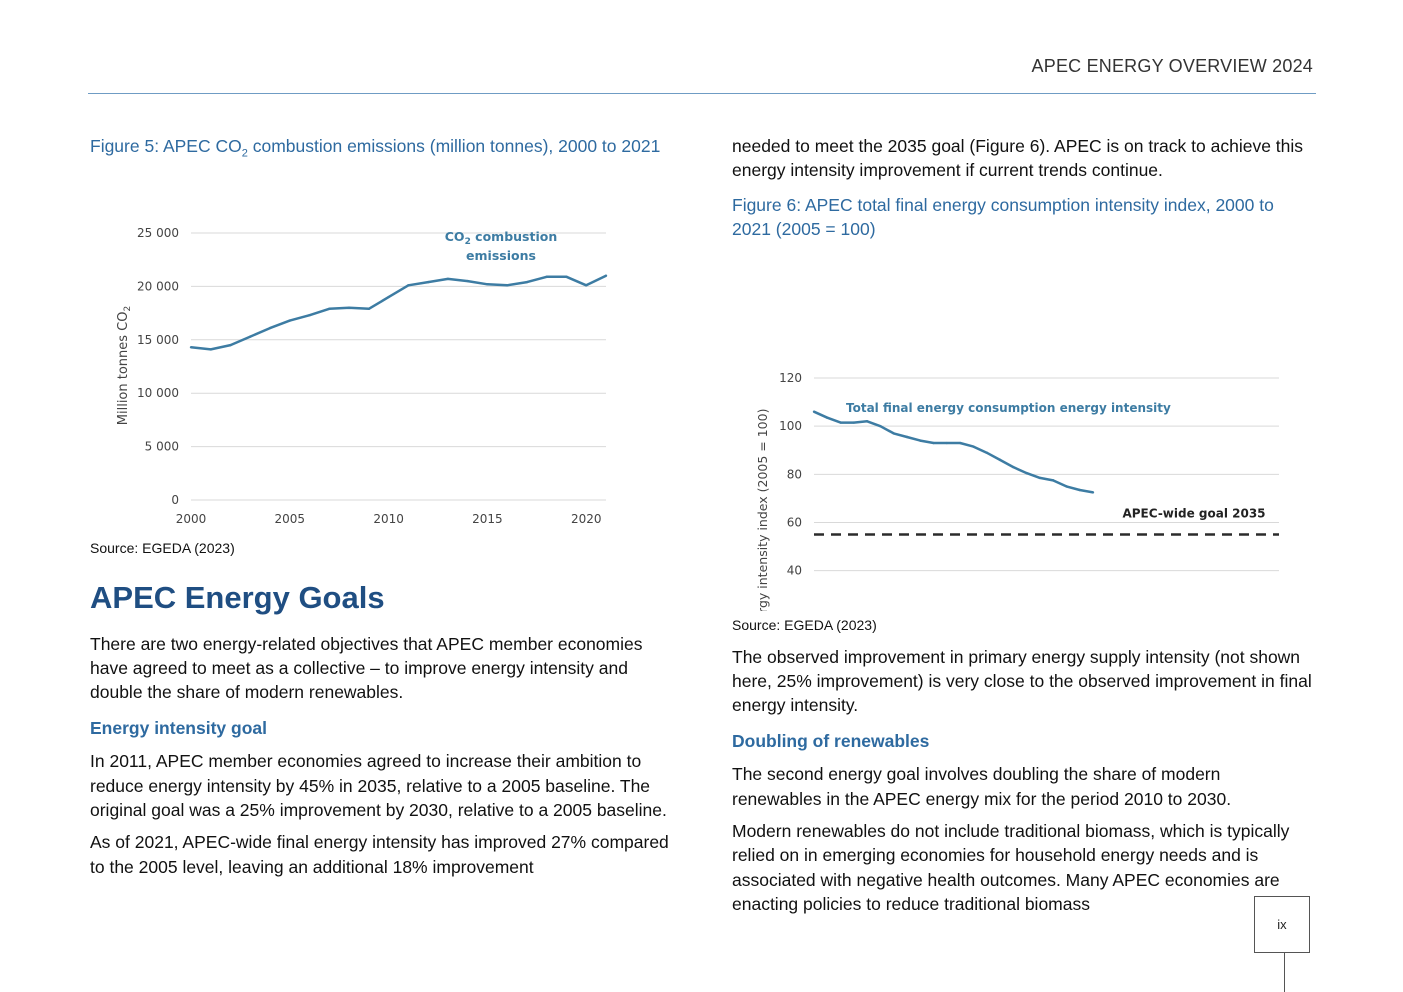 Image resolution: width=1403 pixels, height=992 pixels. I want to click on document-title: APEC ENERGY OVERVIEW 2024, so click(1172, 66).